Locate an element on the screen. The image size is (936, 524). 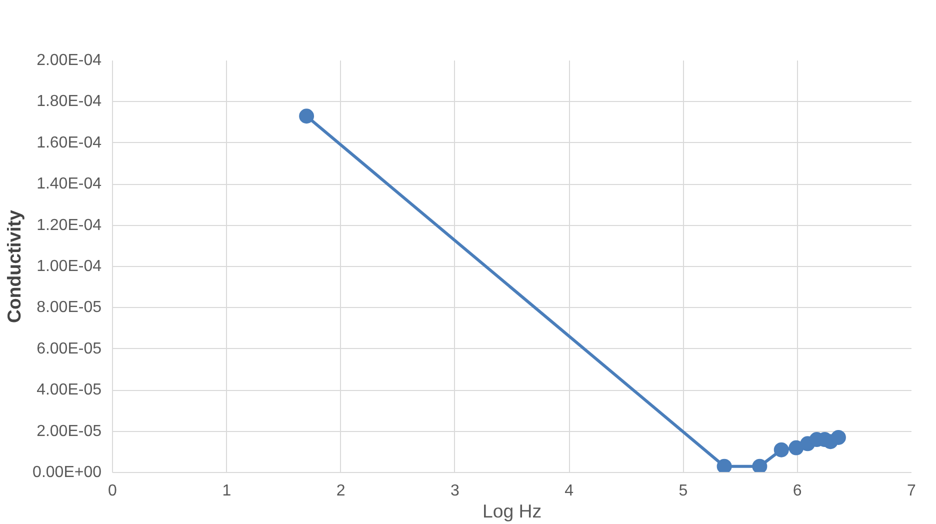
y-tick-label: 1.00E-04 is located at coordinates (69, 266).